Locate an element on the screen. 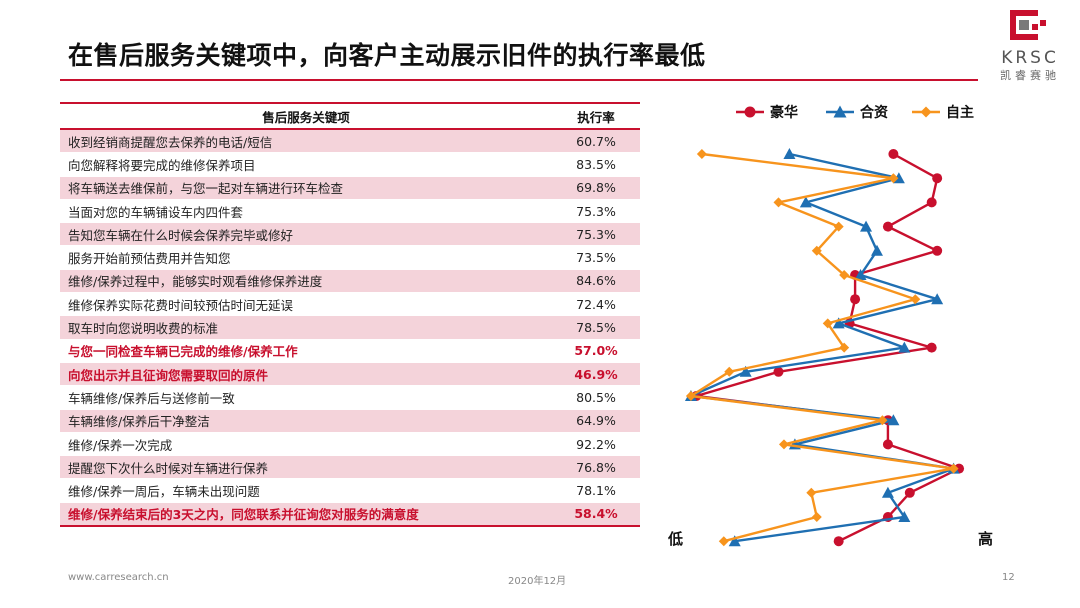 The height and width of the screenshot is (608, 1080). krsc-logo: KRSC 凯睿赛驰 is located at coordinates (1030, 44).